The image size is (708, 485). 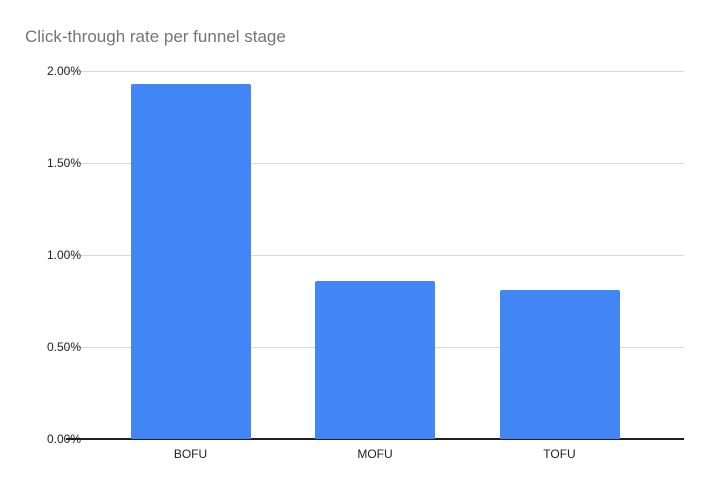 What do you see at coordinates (375, 359) in the screenshot?
I see `bar-mofu` at bounding box center [375, 359].